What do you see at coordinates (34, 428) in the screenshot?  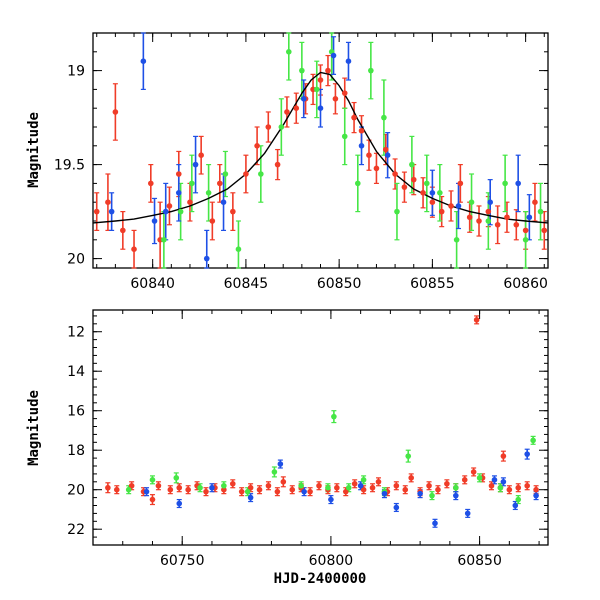 I see `bottom-panel-y-axis-title: Magnitude` at bounding box center [34, 428].